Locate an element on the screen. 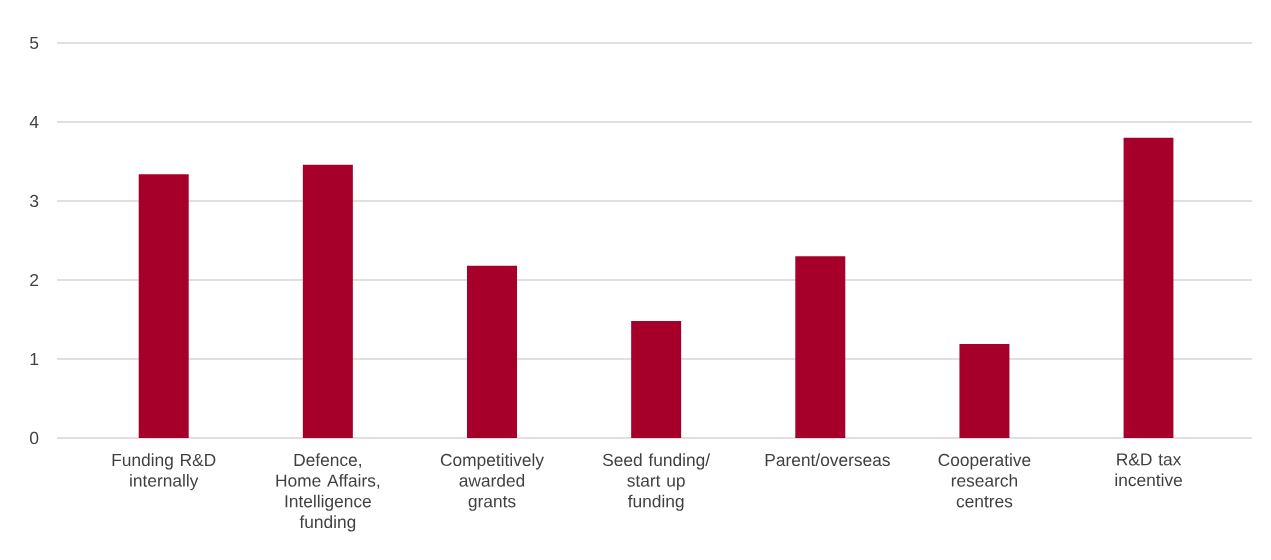 This screenshot has width=1271, height=560. y-tick-label: 3 is located at coordinates (34, 201).